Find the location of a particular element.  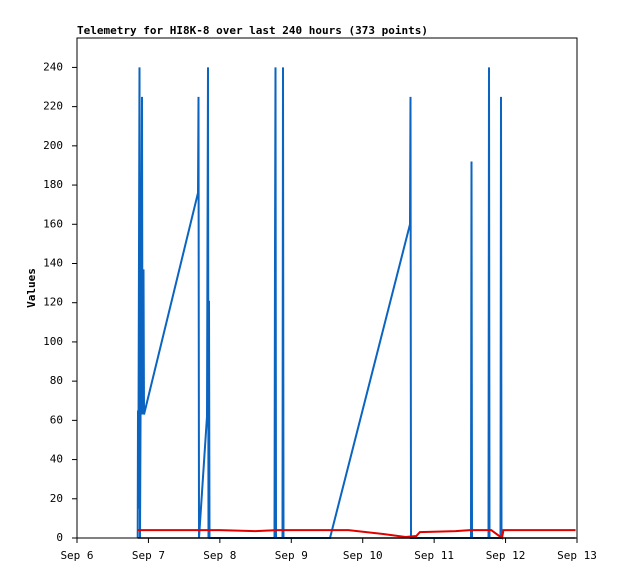

data-line is located at coordinates (356, 534).